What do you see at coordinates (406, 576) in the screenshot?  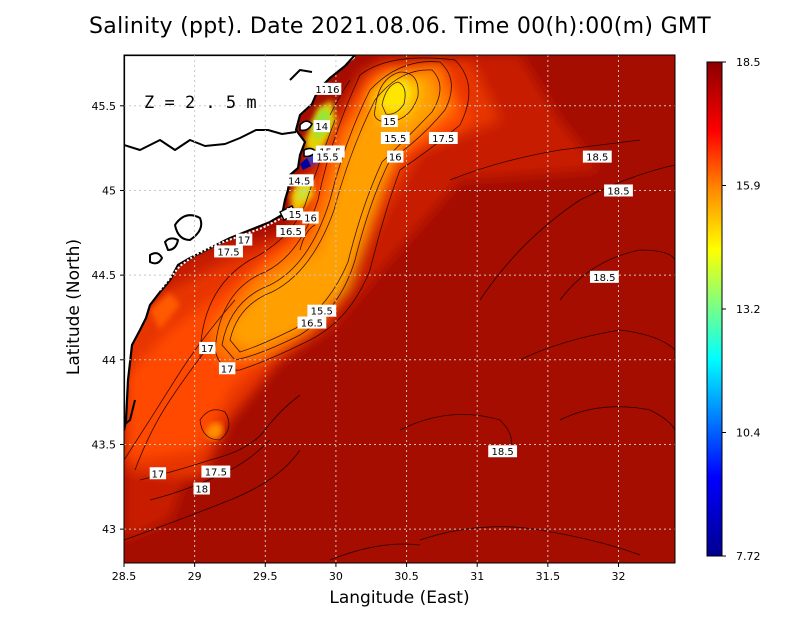 I see `x-tick-label: 30.5` at bounding box center [406, 576].